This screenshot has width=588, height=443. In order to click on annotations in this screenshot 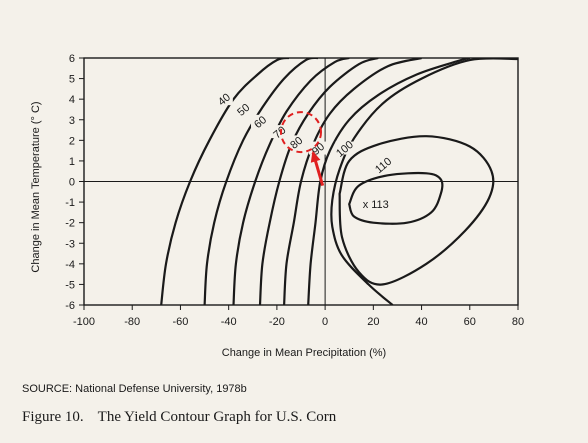, I will do `click(302, 149)`.